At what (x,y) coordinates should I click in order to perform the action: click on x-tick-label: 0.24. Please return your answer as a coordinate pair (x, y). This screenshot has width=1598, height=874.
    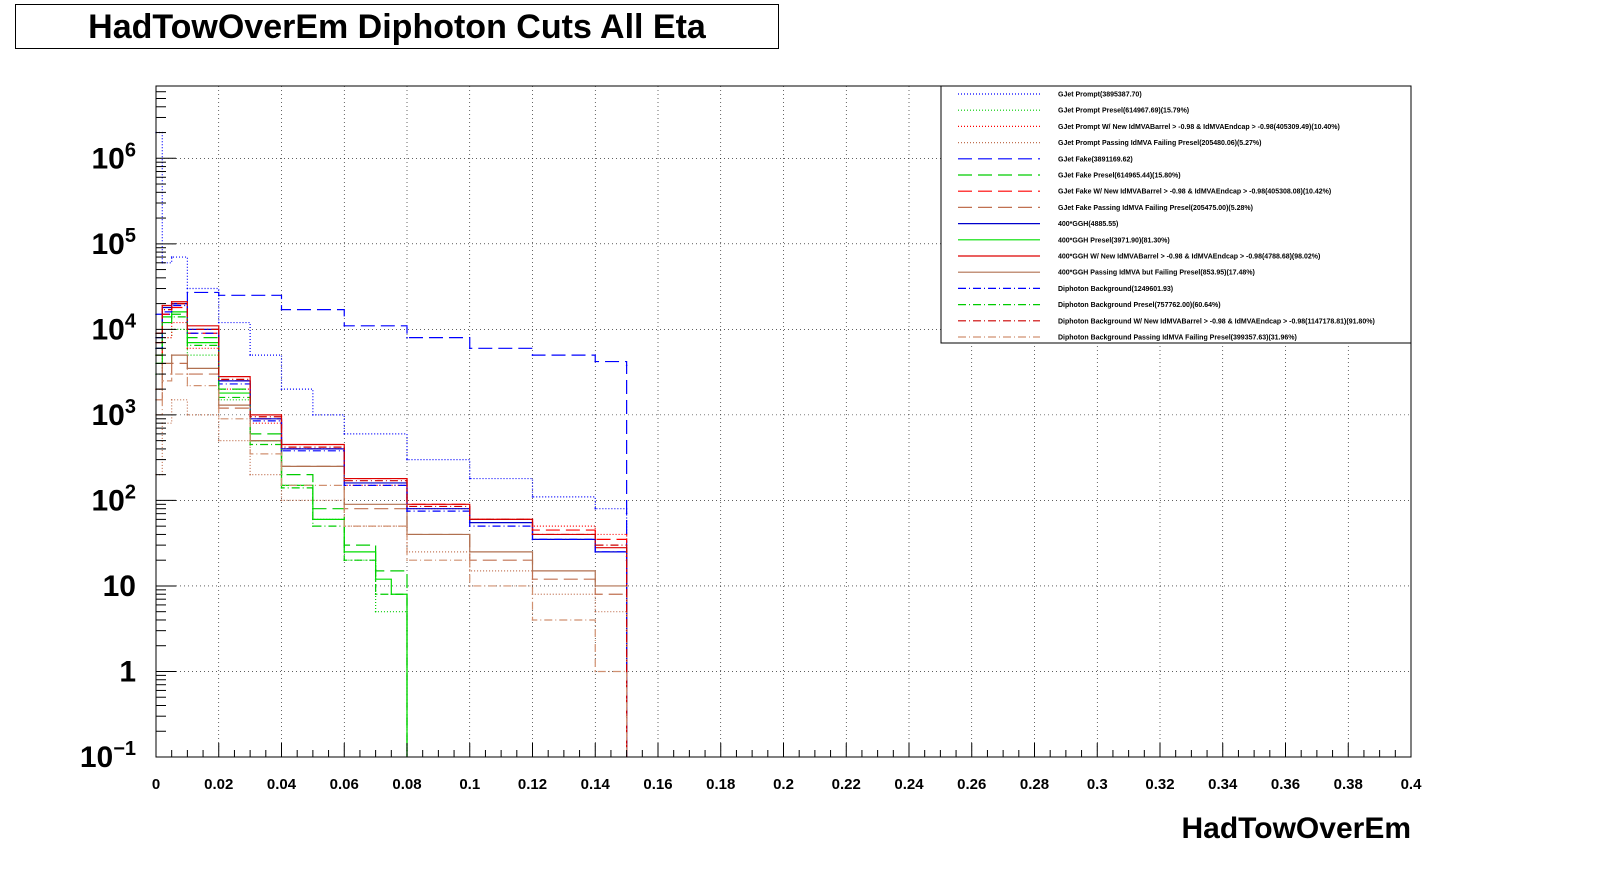
    Looking at the image, I should click on (909, 784).